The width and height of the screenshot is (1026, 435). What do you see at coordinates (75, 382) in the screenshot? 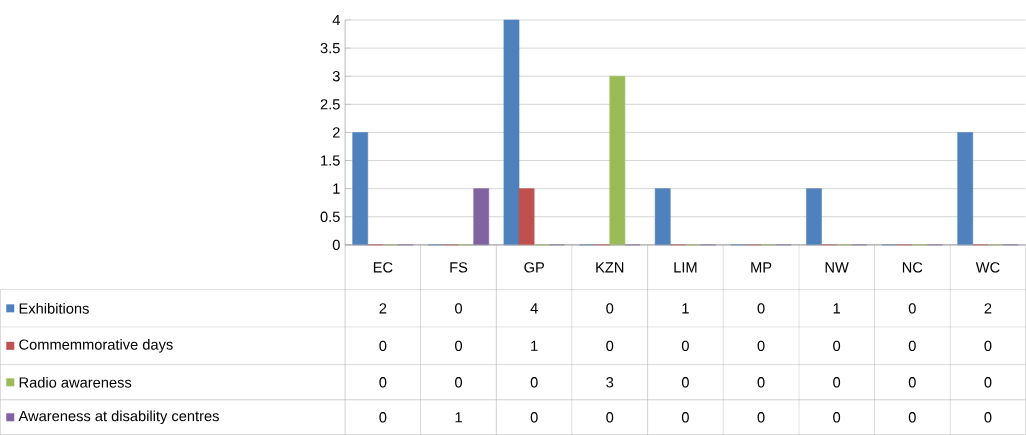
I see `legend-label: Radio awareness` at bounding box center [75, 382].